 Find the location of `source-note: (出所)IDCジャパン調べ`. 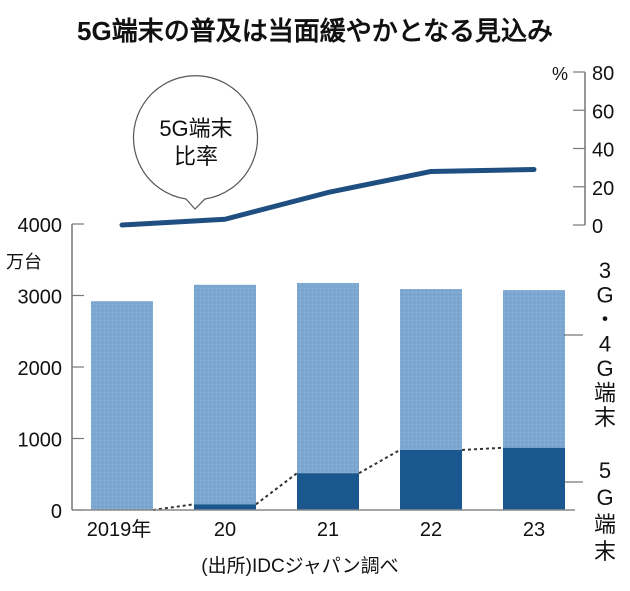

source-note: (出所)IDCジャパン調べ is located at coordinates (299, 566).